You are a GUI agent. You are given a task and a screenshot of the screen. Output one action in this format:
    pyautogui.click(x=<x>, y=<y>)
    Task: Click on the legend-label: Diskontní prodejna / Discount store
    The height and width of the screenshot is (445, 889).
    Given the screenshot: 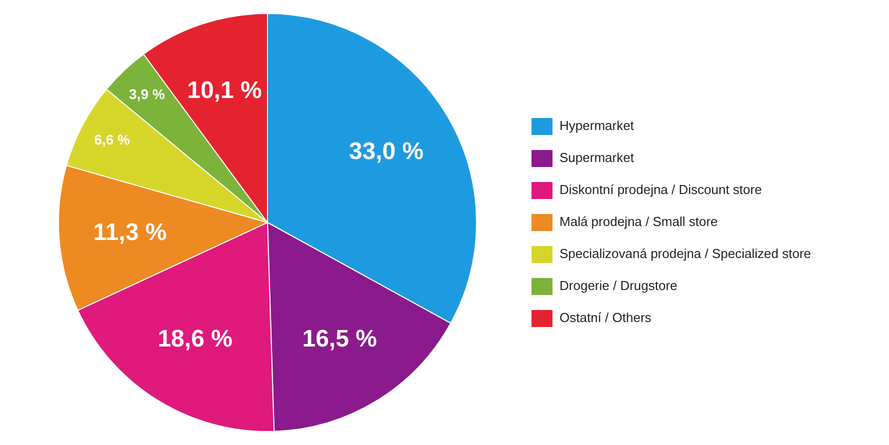 What is the action you would take?
    pyautogui.click(x=661, y=190)
    